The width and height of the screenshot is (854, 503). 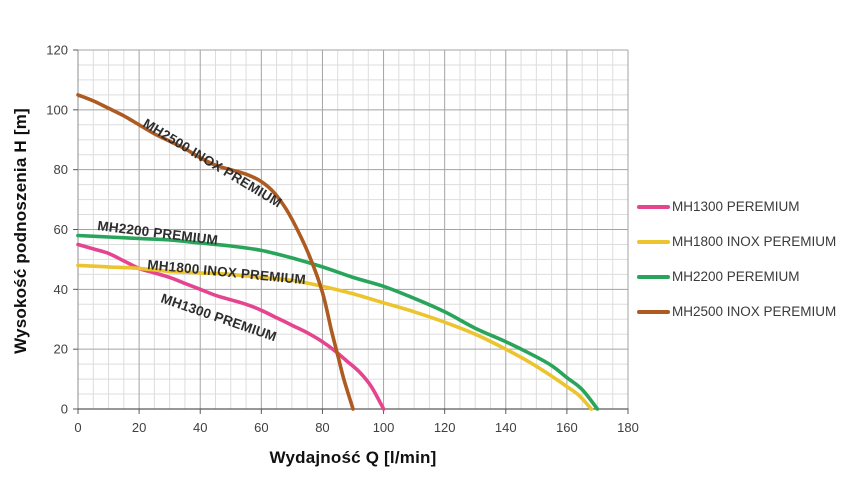 I want to click on x-tick-label: 160, so click(x=567, y=427).